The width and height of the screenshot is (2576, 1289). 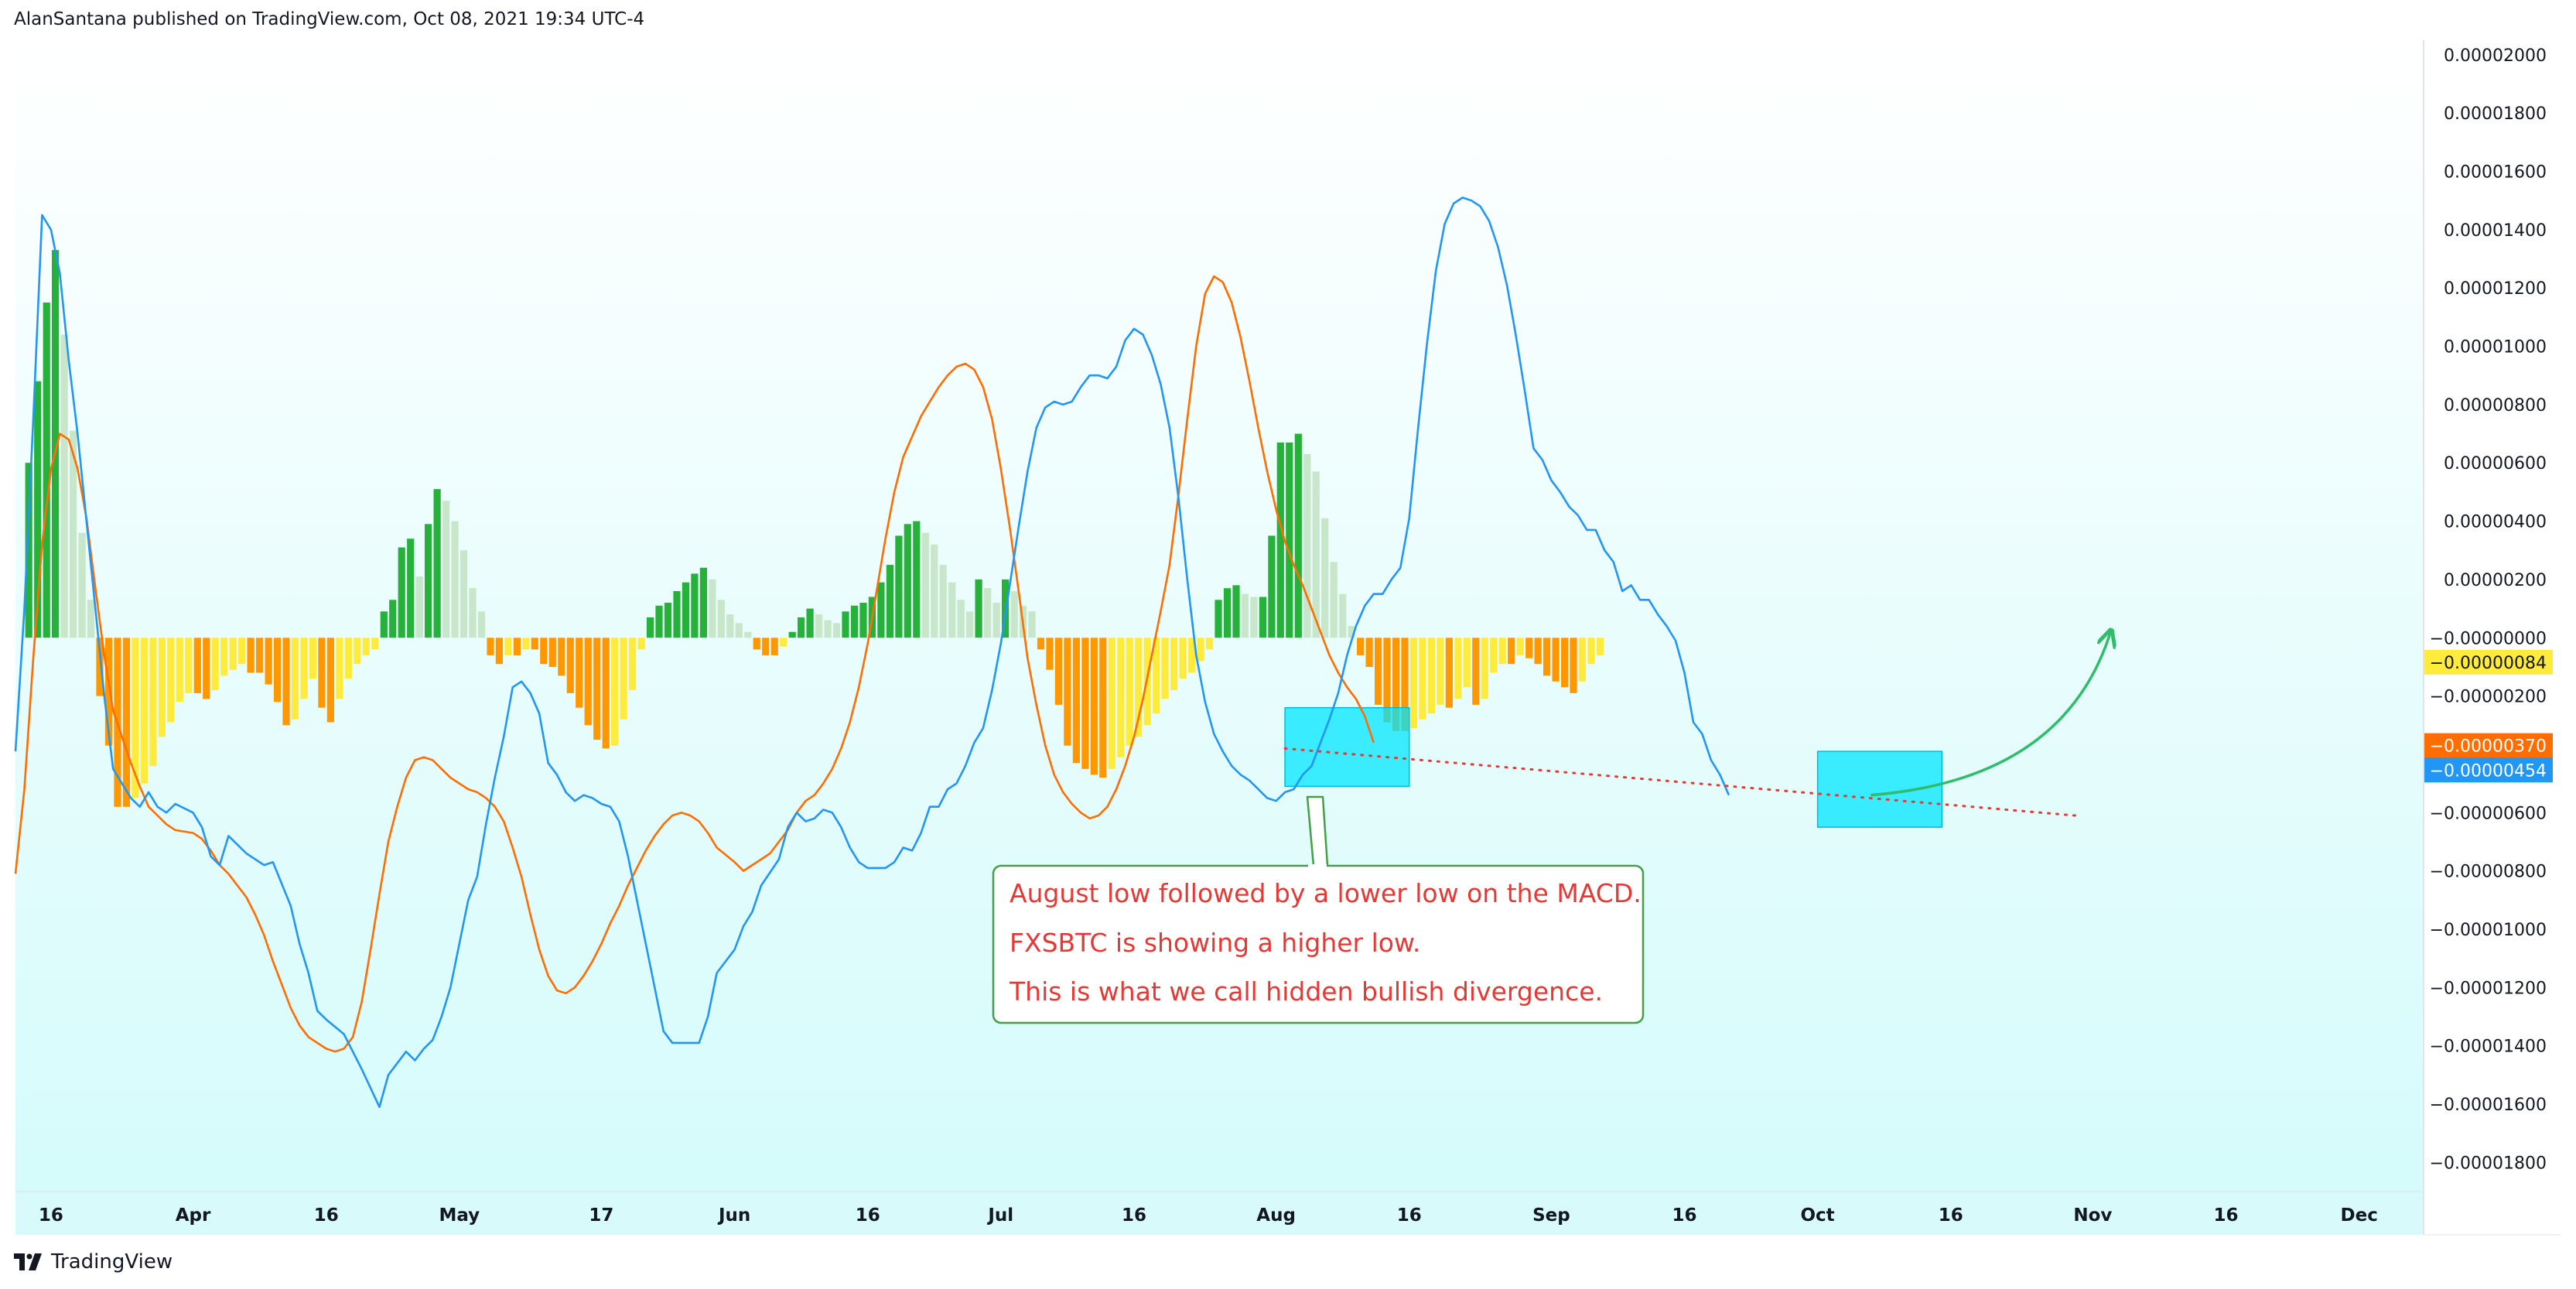 I want to click on price-tick-label: 0.00001400, so click(x=2495, y=231).